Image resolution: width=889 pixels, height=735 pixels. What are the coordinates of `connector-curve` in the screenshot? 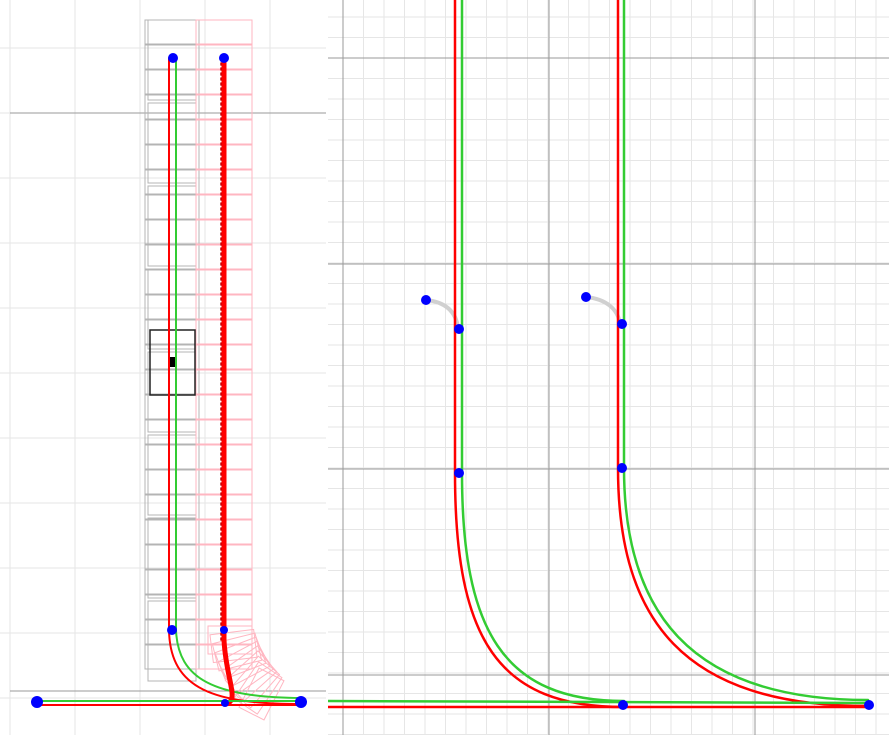 It's located at (603, 310).